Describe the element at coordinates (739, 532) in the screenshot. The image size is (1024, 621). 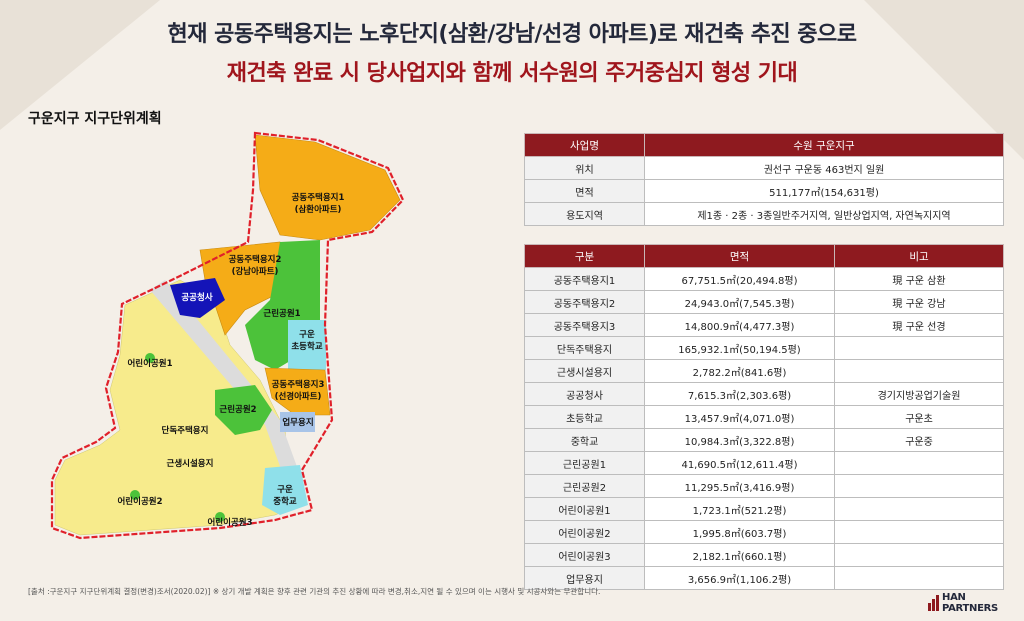
I see `table-cell-area: 1,995.8㎡(603.7평)` at that location.